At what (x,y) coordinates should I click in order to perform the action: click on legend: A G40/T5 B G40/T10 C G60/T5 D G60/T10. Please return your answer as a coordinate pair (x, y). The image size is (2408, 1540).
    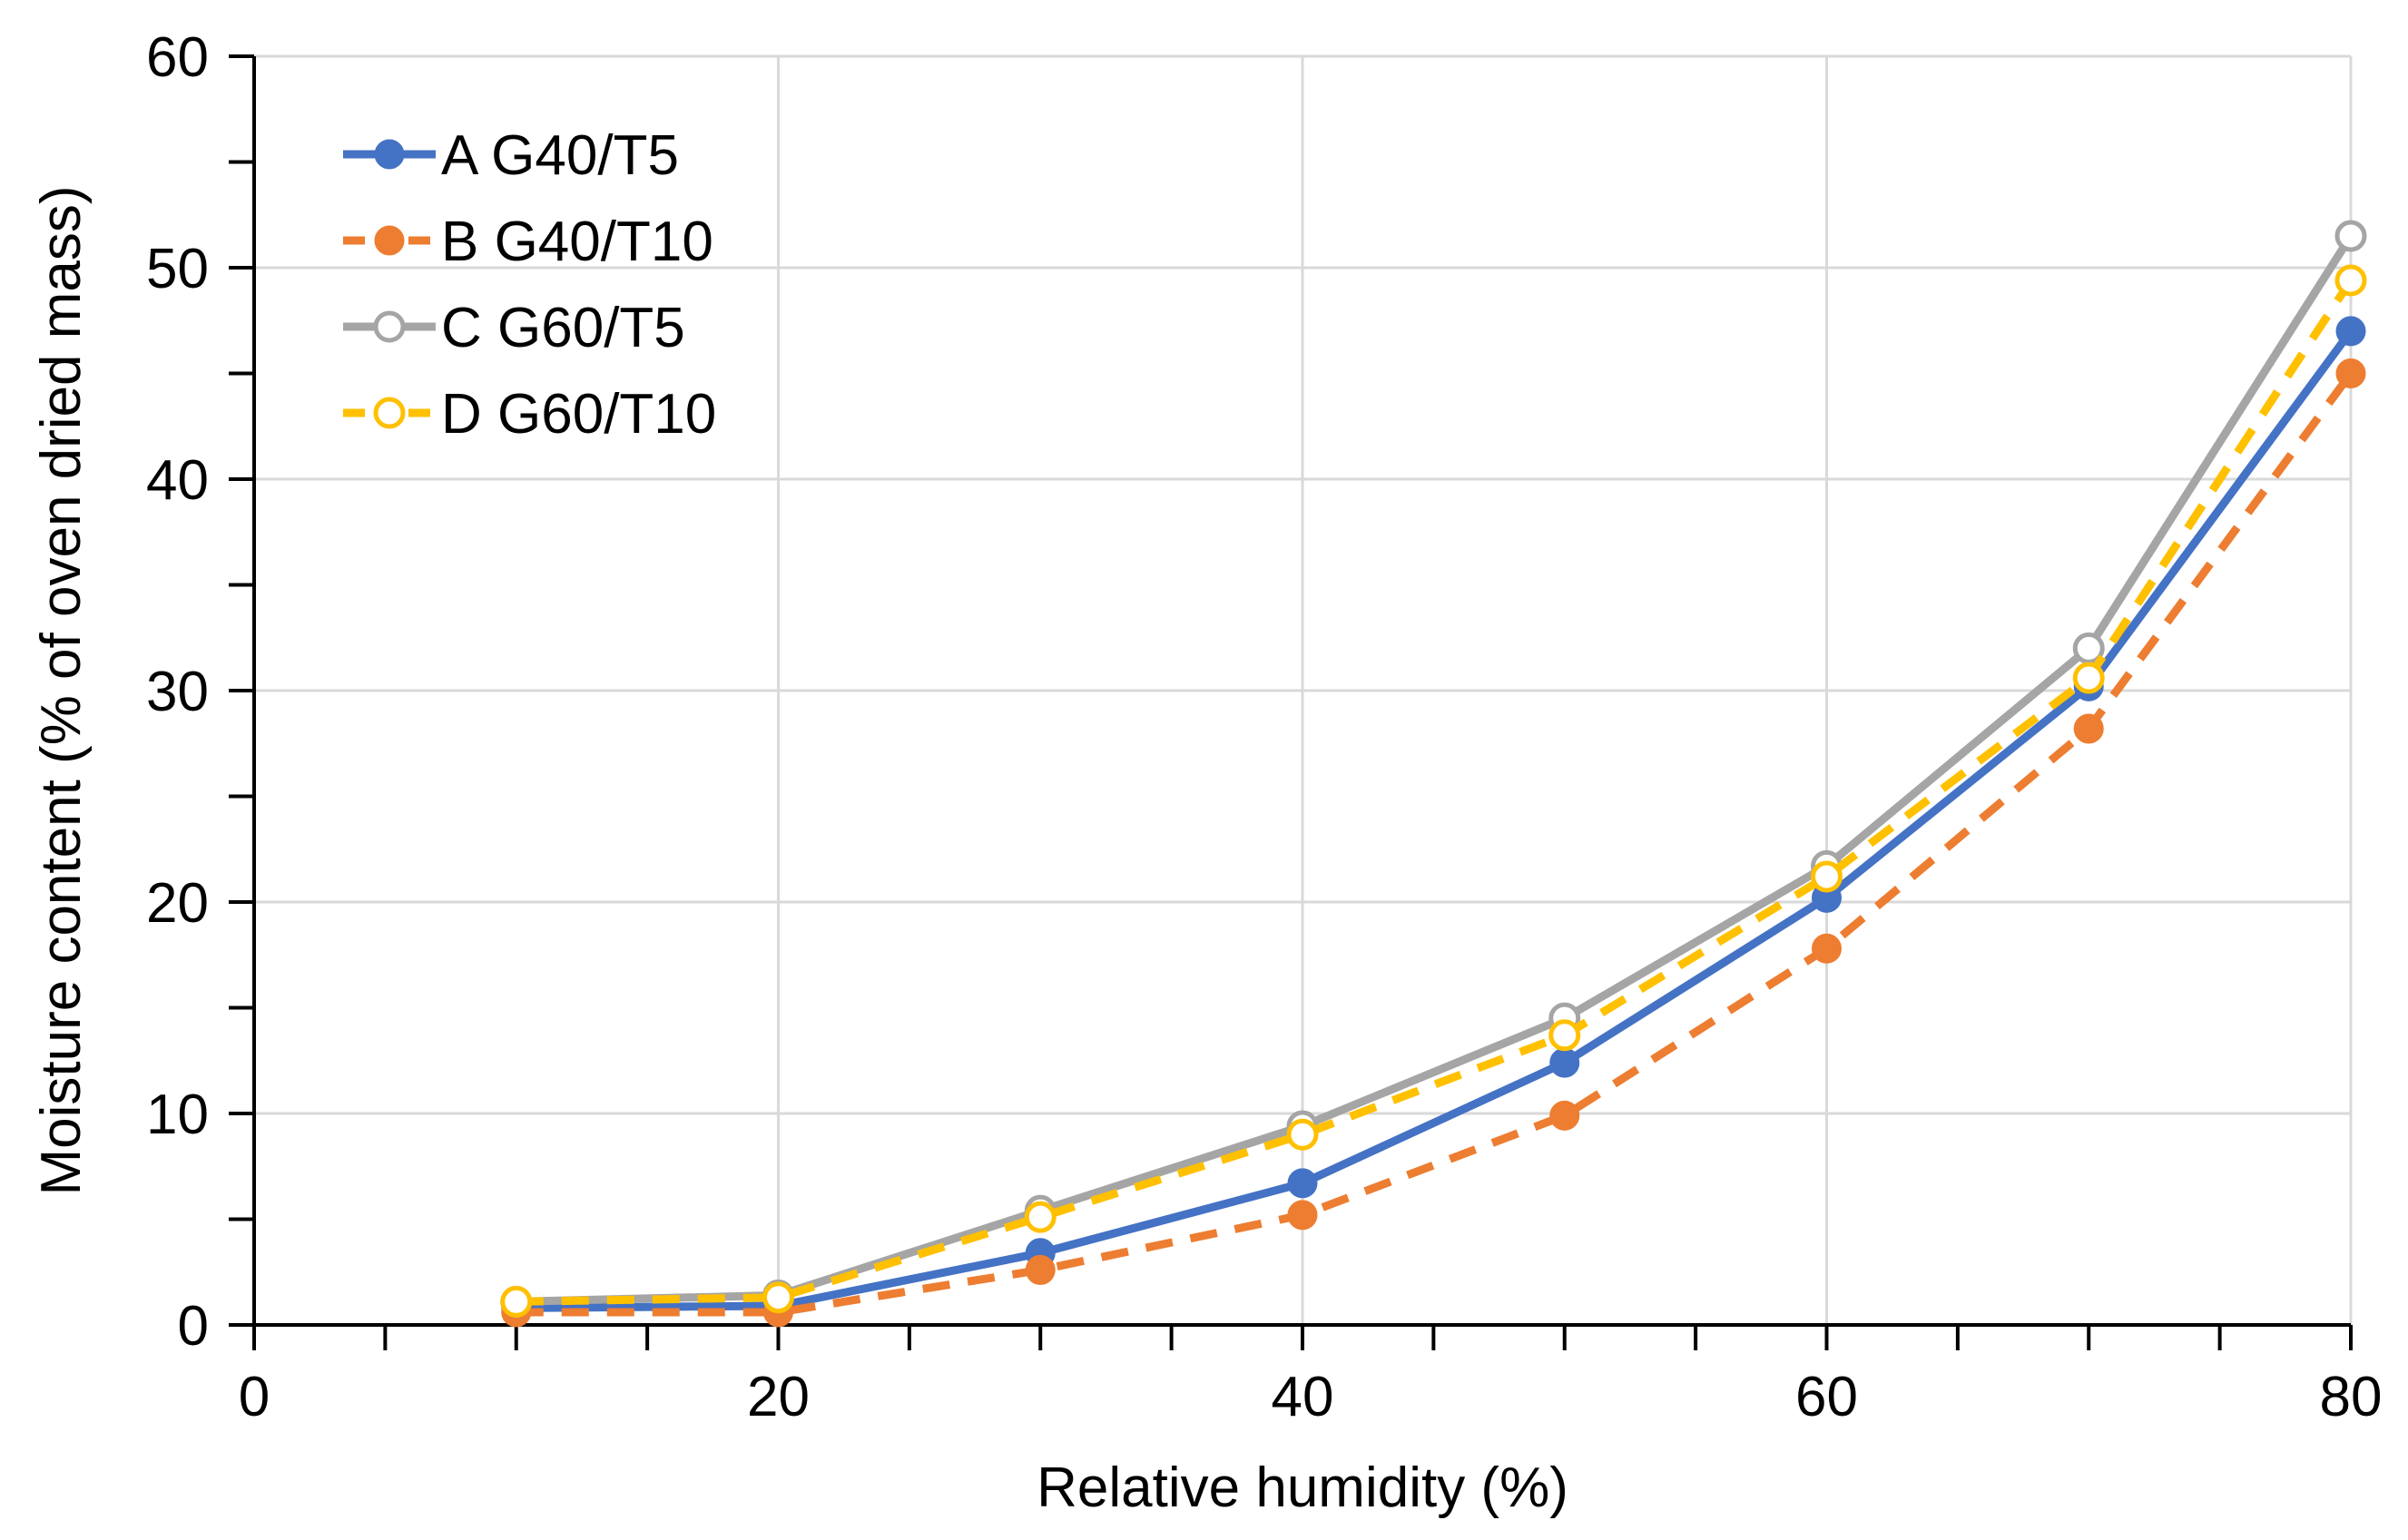
    Looking at the image, I should click on (529, 285).